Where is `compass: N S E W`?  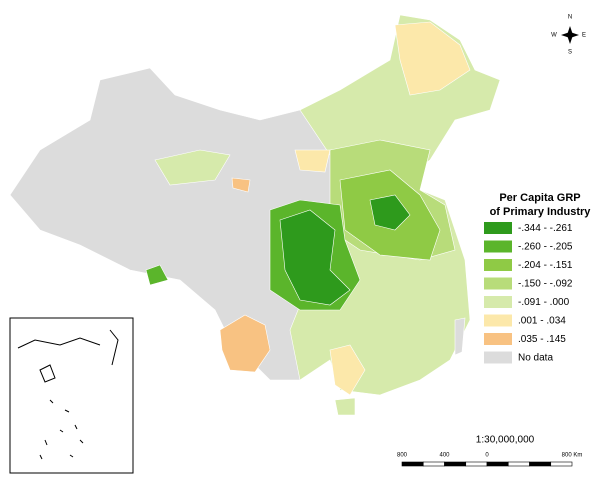 compass: N S E W is located at coordinates (568, 35).